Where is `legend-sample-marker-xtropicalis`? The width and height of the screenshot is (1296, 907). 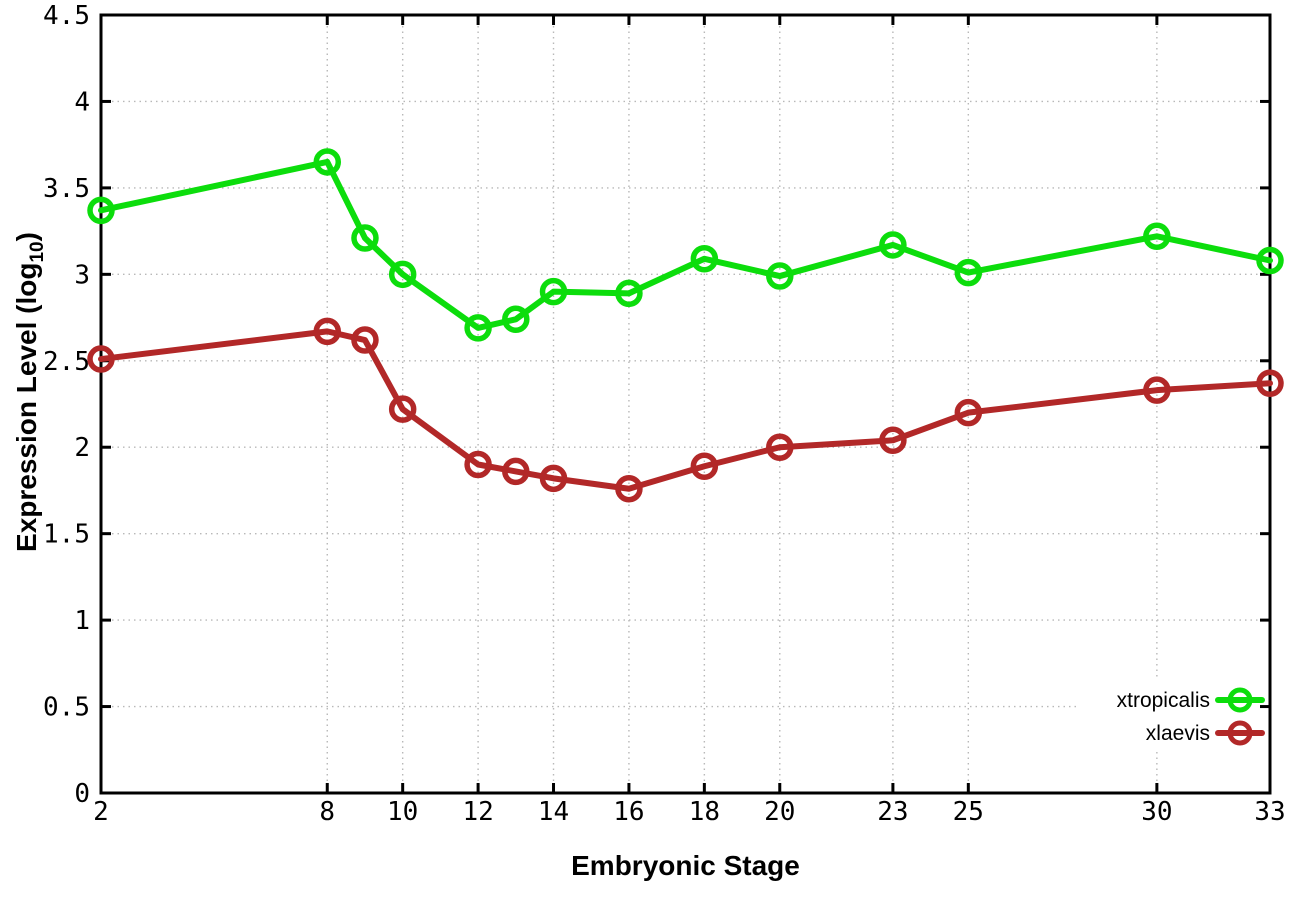
legend-sample-marker-xtropicalis is located at coordinates (1240, 700).